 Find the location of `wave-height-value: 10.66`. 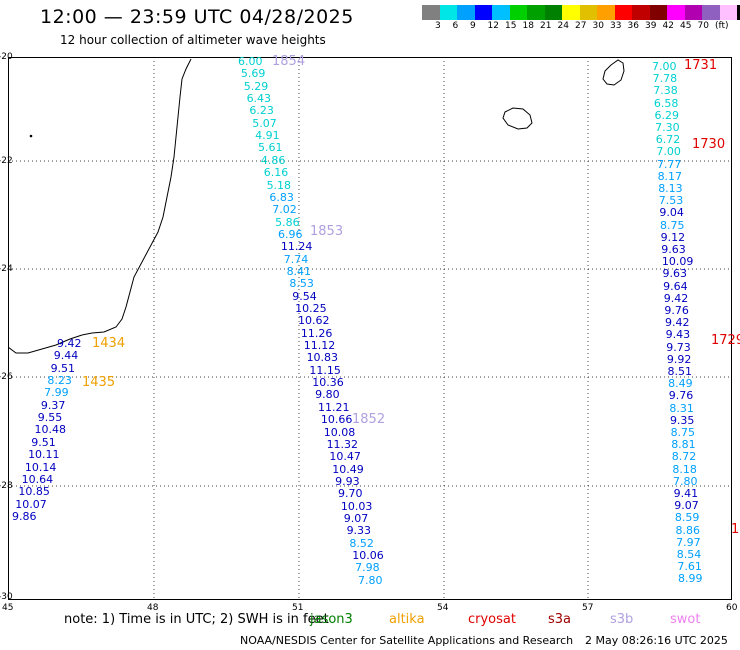

wave-height-value: 10.66 is located at coordinates (336, 420).